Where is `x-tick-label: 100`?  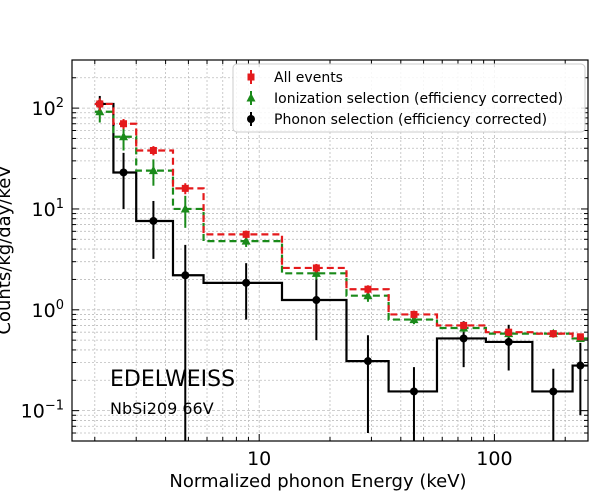
x-tick-label: 100 is located at coordinates (494, 459).